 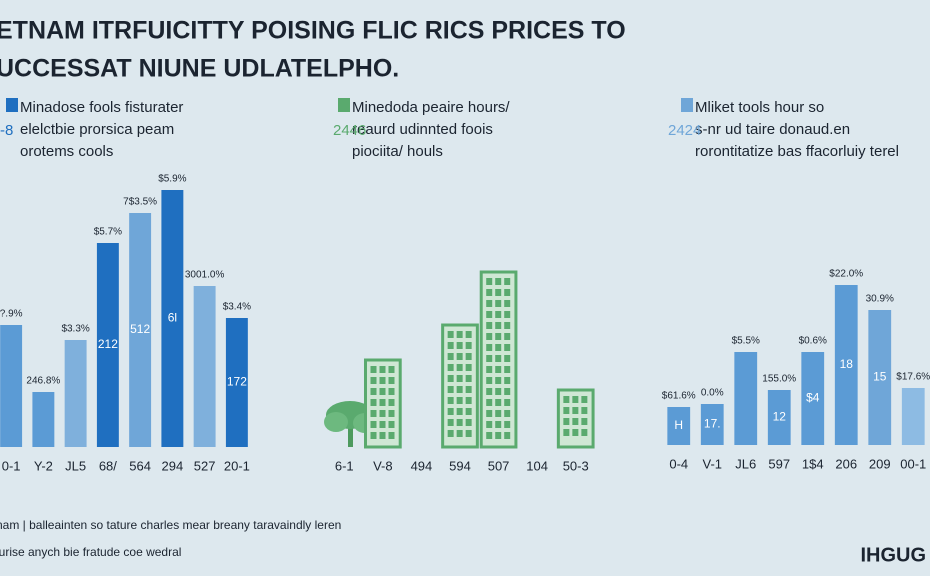 What do you see at coordinates (97, 129) in the screenshot?
I see `legend-text: elelctbie prorsica peam` at bounding box center [97, 129].